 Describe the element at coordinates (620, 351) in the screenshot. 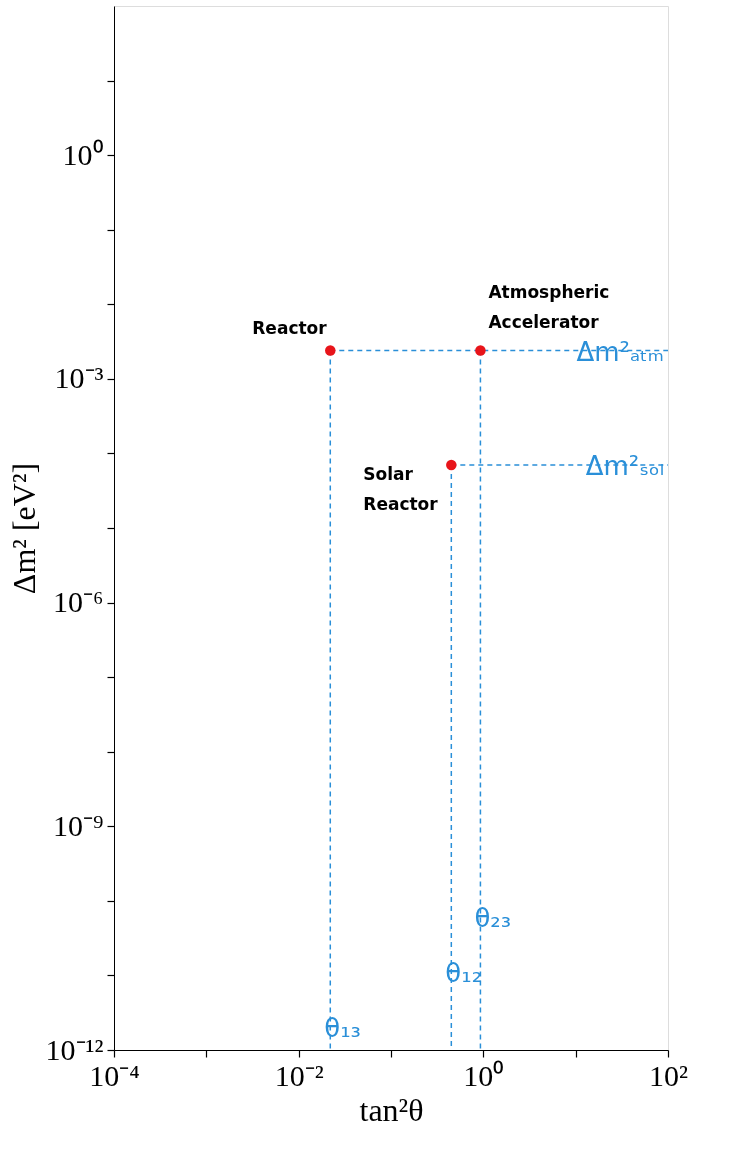

I see `series-label: Δm²ₐₜₘ` at that location.